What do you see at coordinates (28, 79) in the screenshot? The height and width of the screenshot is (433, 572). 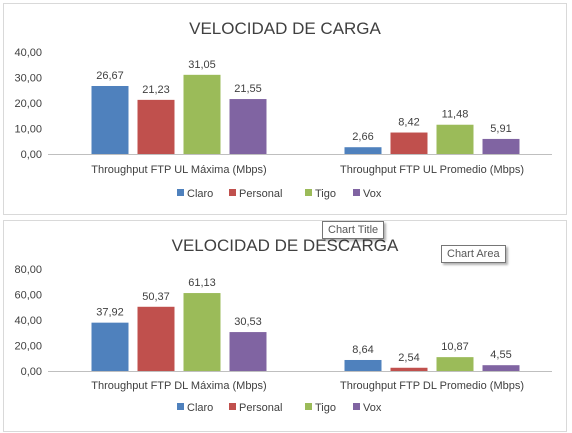 I see `y-tick-label: 30,00` at bounding box center [28, 79].